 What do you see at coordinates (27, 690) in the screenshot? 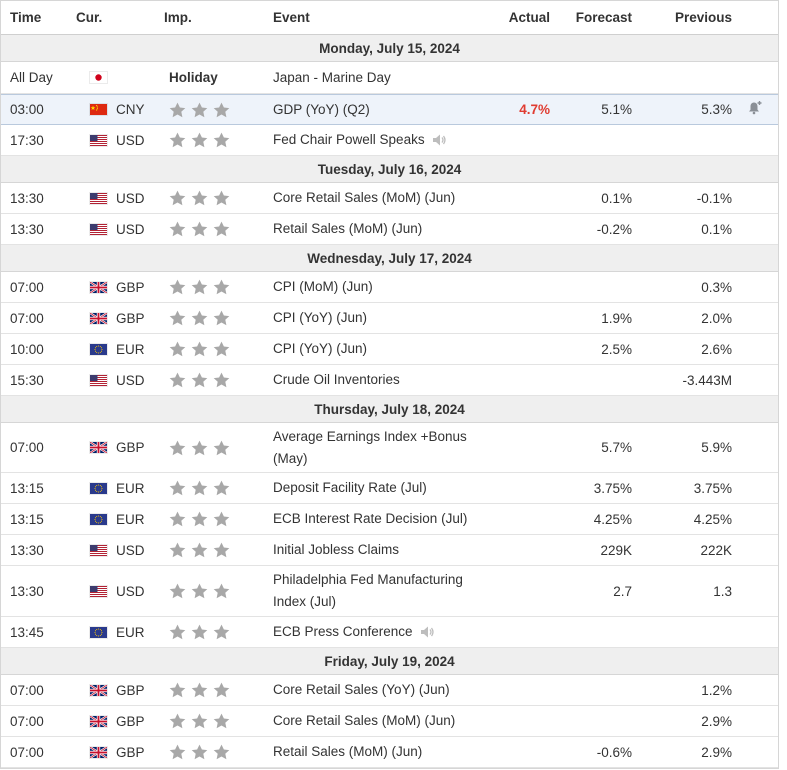
I see `event-time: 07:00` at bounding box center [27, 690].